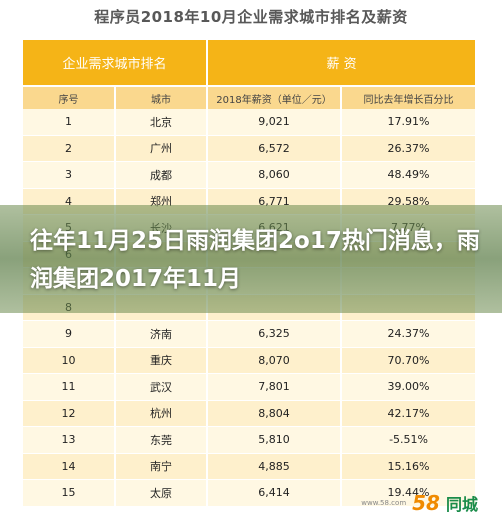  What do you see at coordinates (275, 466) in the screenshot?
I see `cell-salary: 4,885` at bounding box center [275, 466].